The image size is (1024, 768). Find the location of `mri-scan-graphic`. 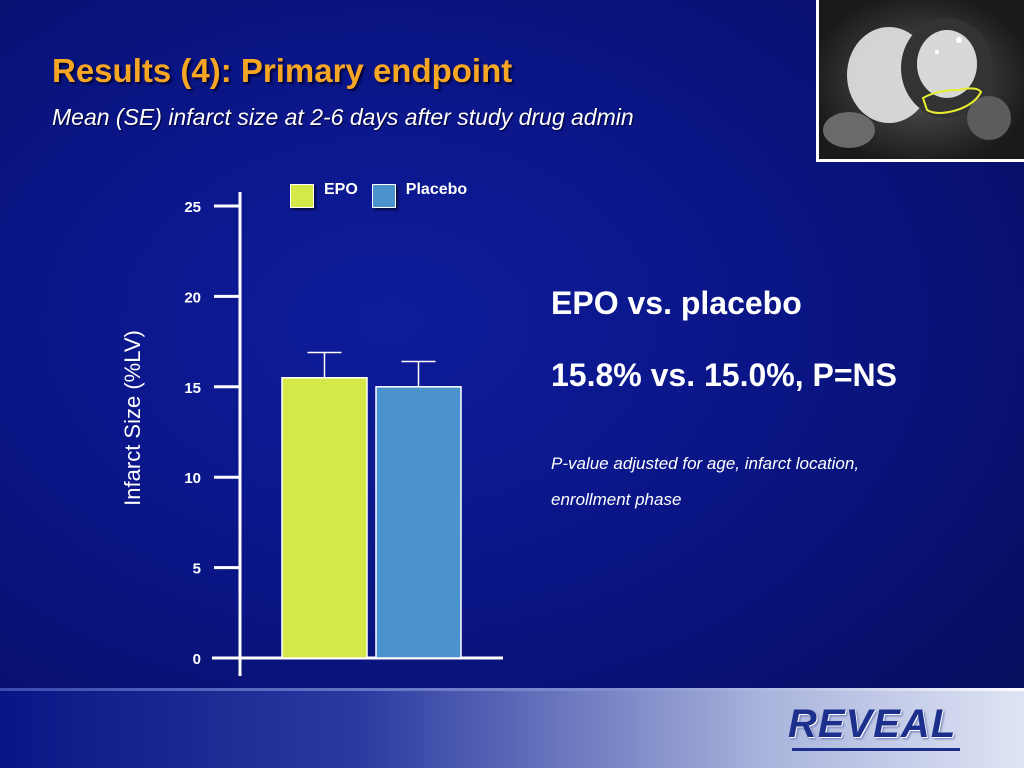

mri-scan-graphic is located at coordinates (921, 79).